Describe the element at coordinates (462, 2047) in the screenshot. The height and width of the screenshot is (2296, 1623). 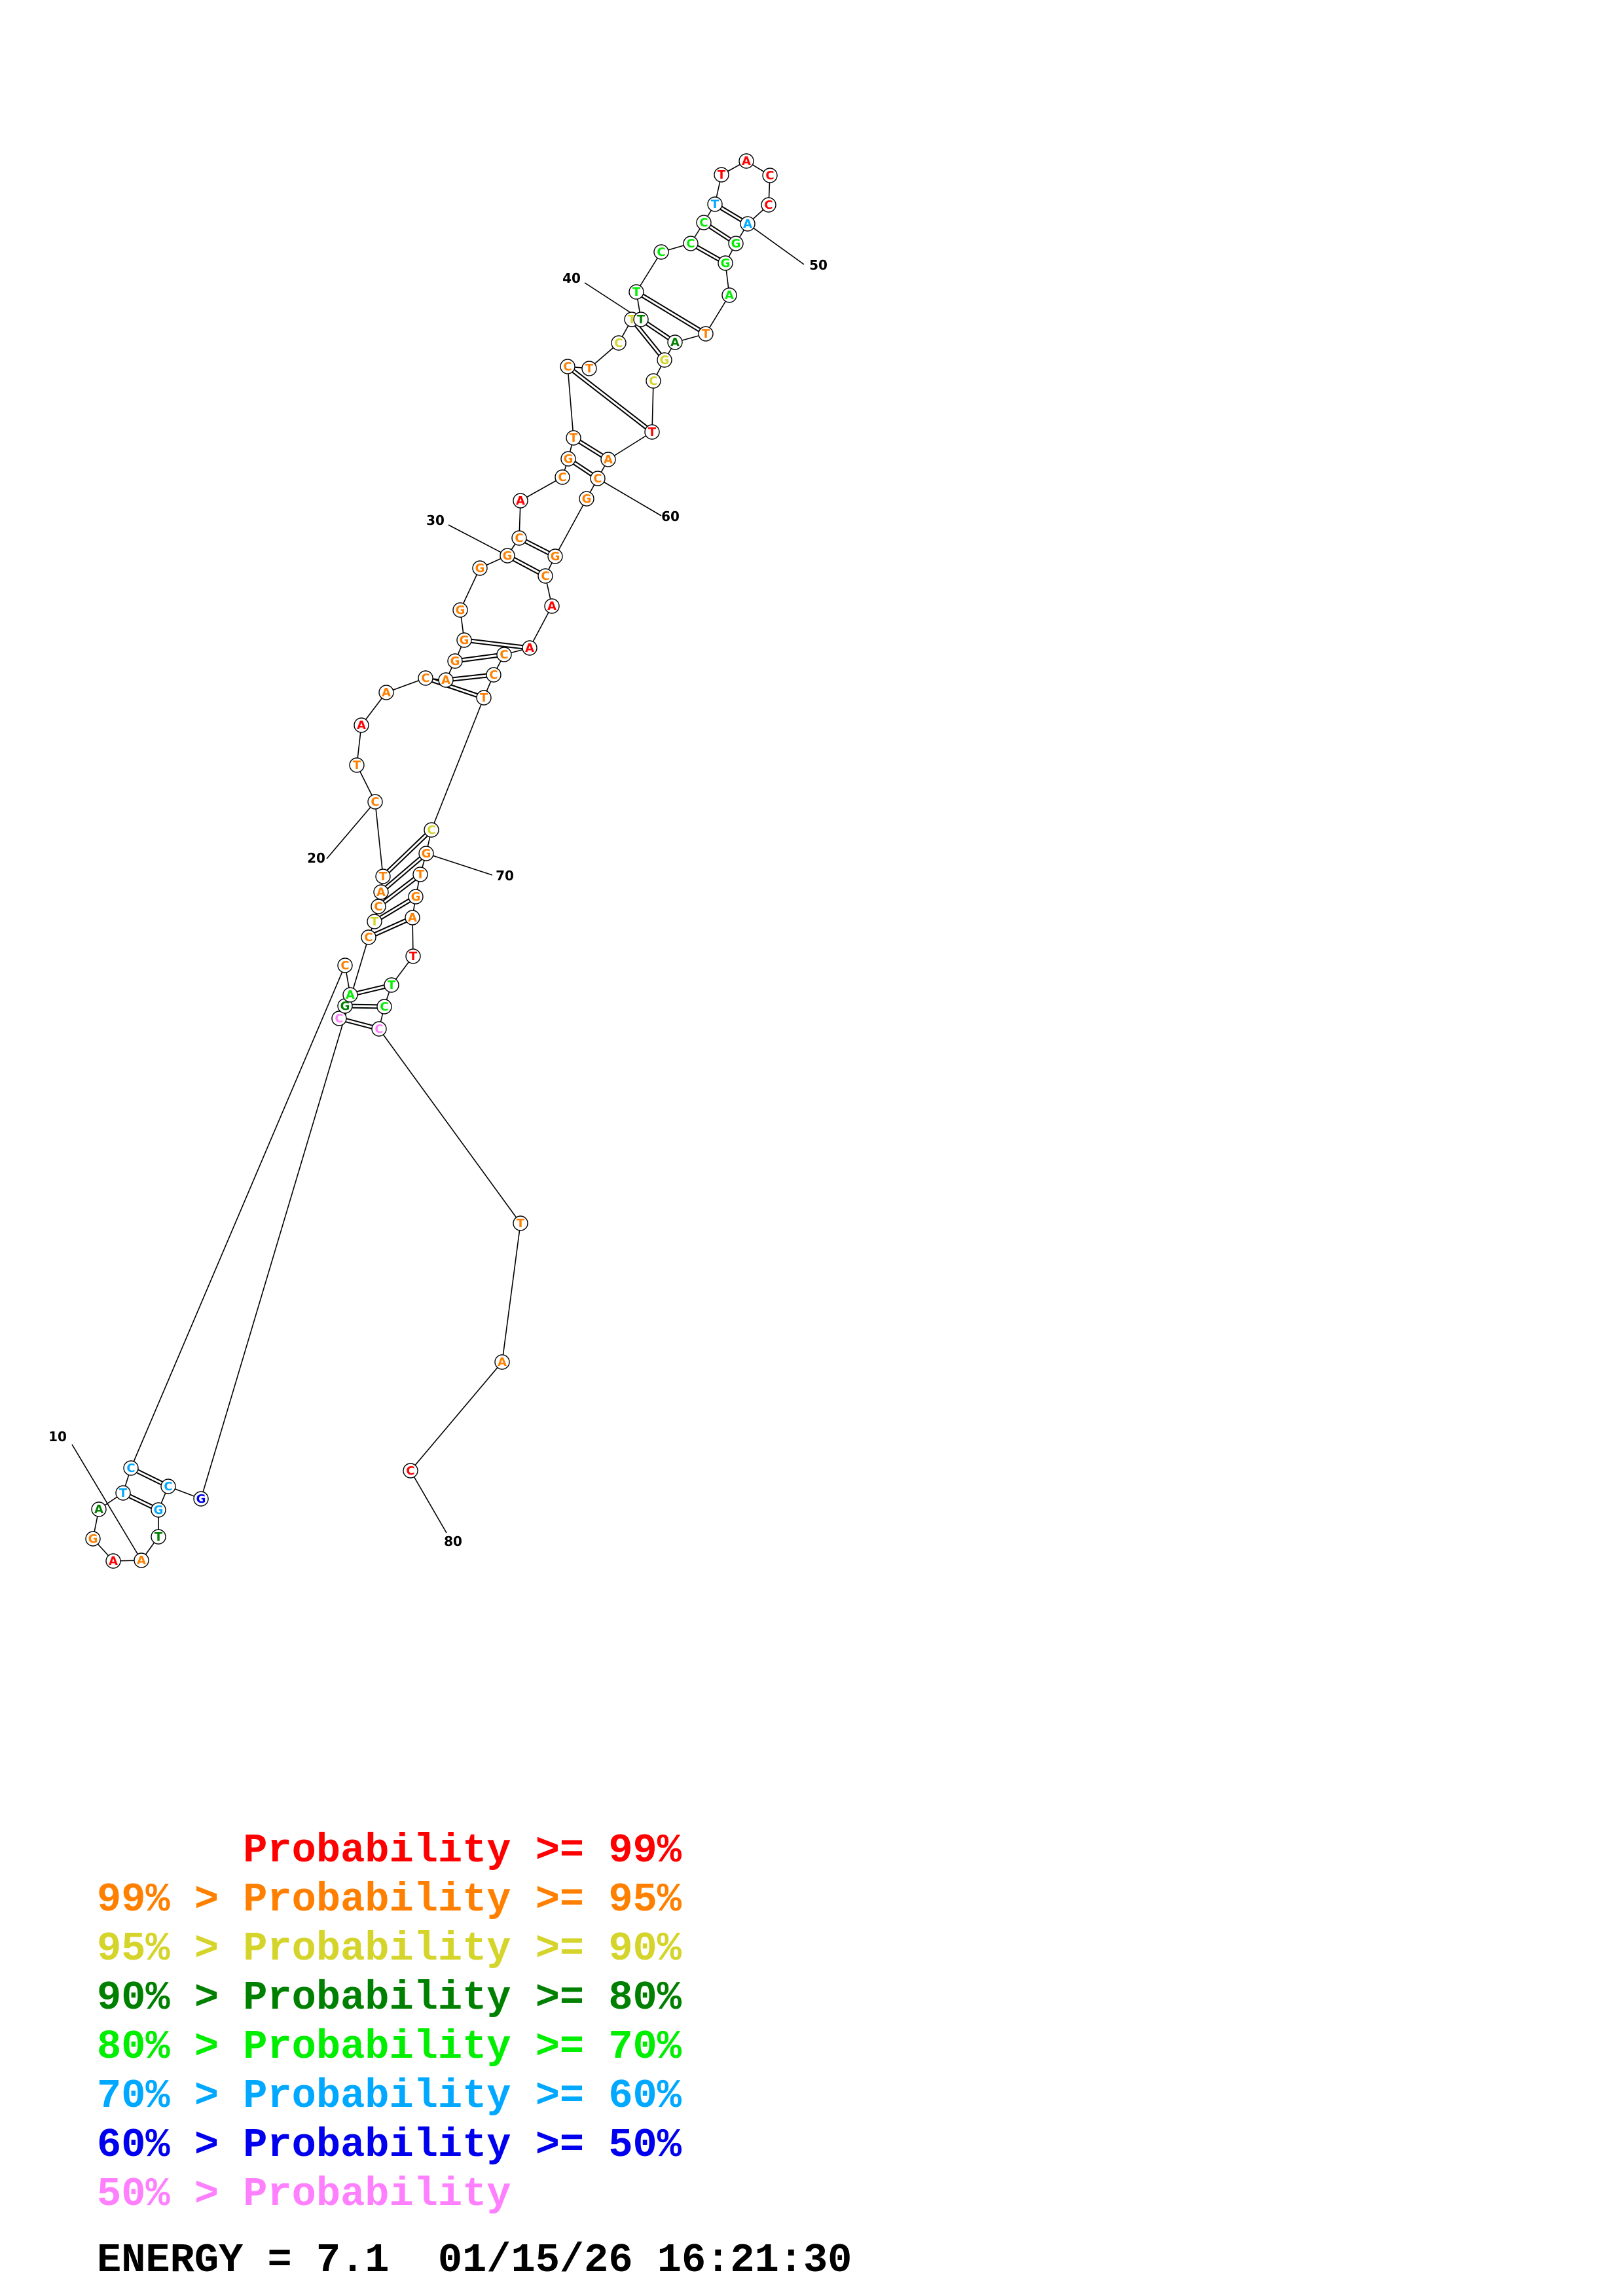
I see `legend-label: Probability >= 70%` at that location.